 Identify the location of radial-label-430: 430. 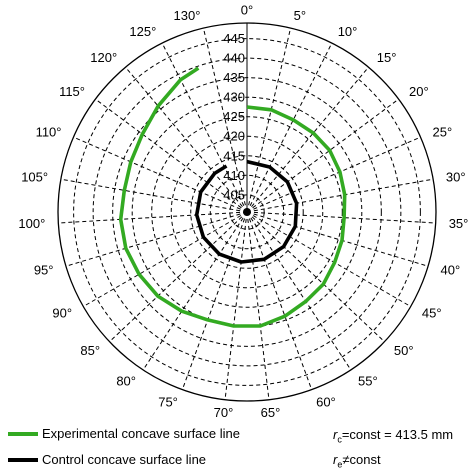
(234, 97).